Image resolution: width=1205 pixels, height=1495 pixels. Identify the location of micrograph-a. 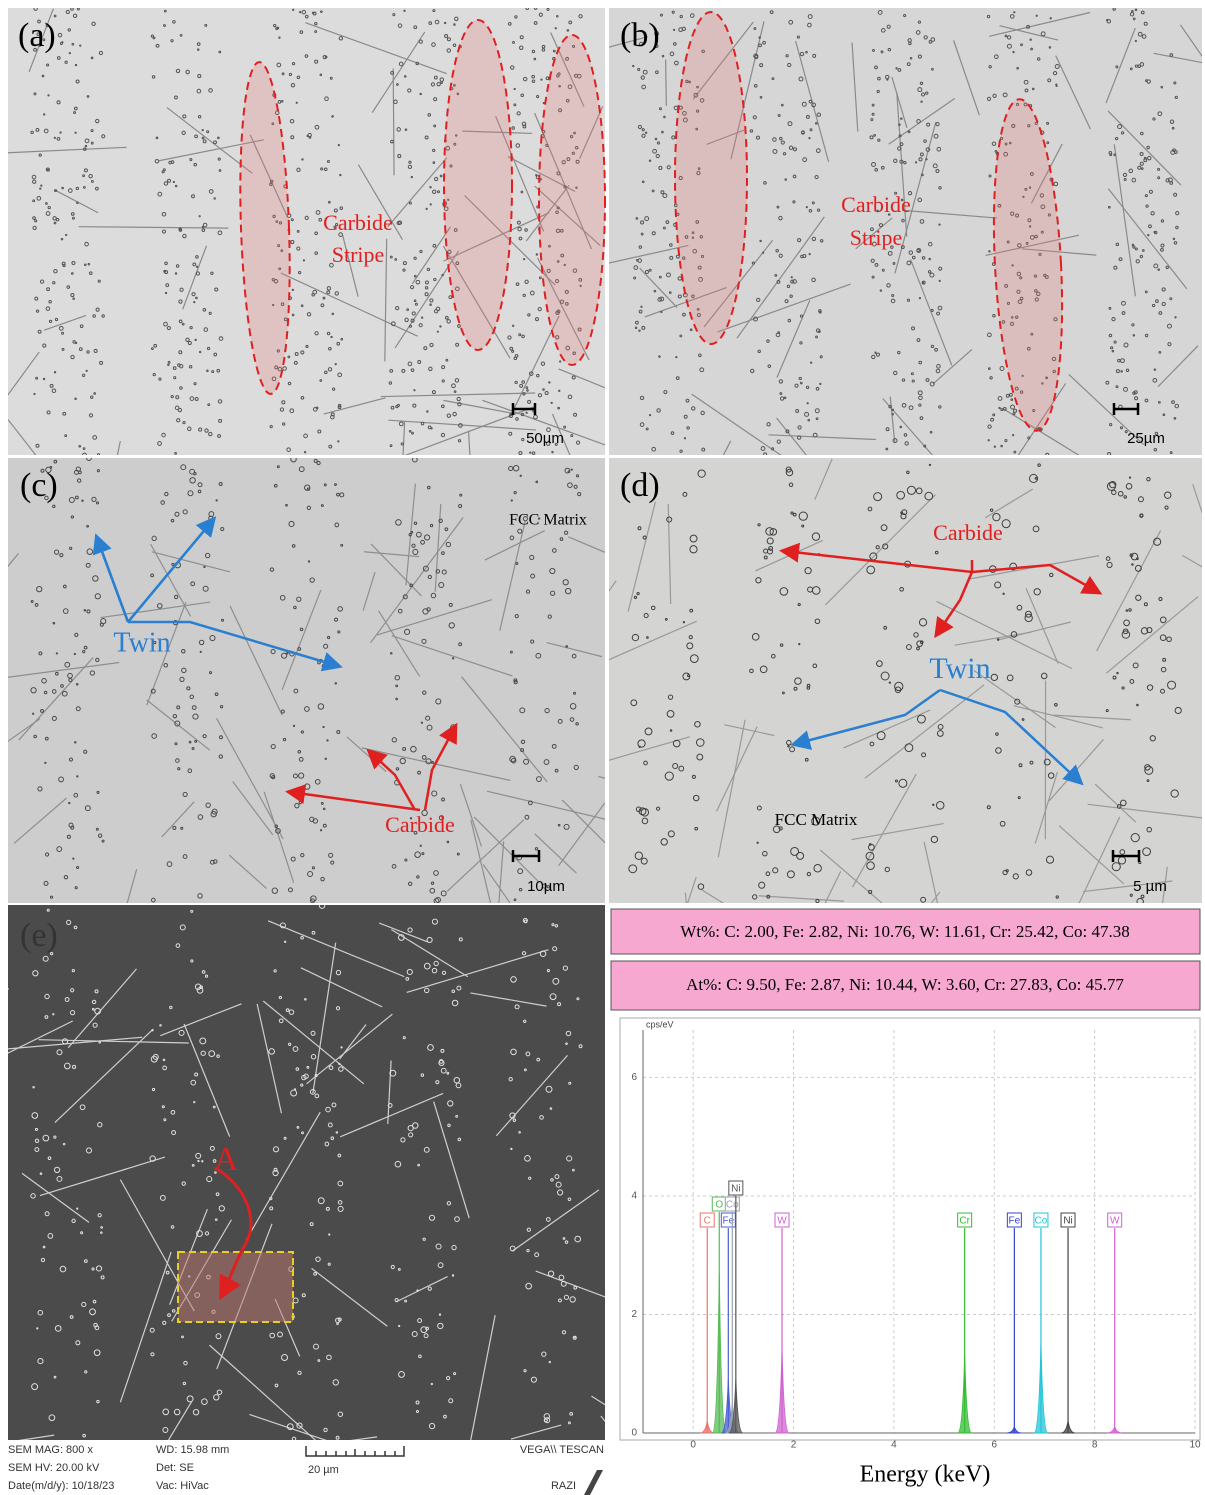
(306, 231).